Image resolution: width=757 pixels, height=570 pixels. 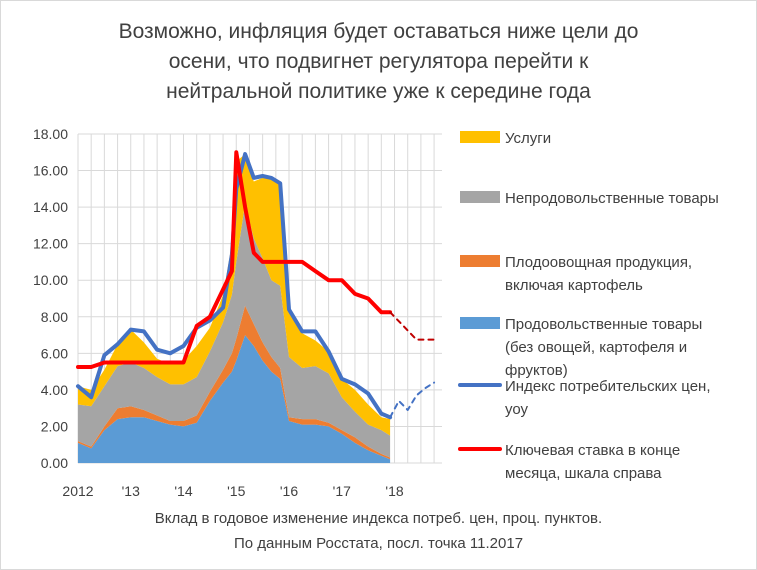 What do you see at coordinates (480, 323) in the screenshot?
I see `legend-swatch-food` at bounding box center [480, 323].